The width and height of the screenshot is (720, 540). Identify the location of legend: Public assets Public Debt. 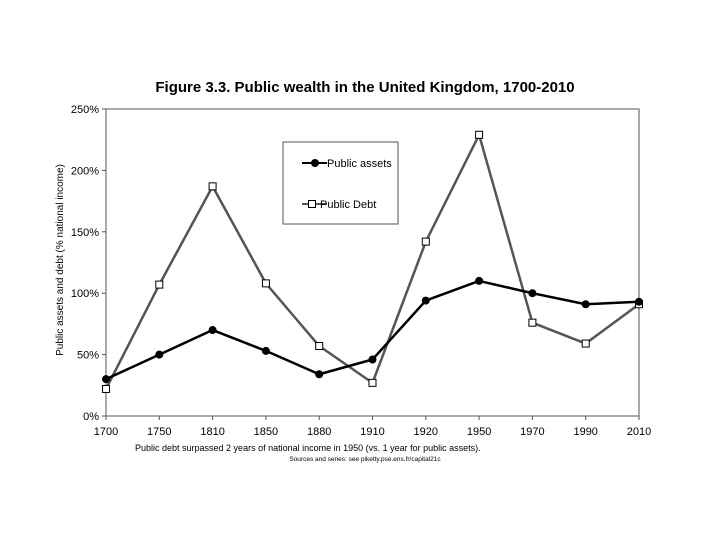
(340, 183).